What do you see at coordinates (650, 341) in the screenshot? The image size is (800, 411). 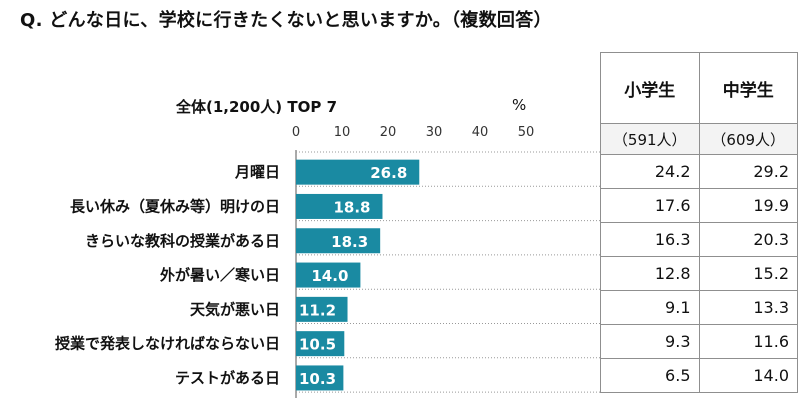 I see `elementary-value: 9.3` at bounding box center [650, 341].